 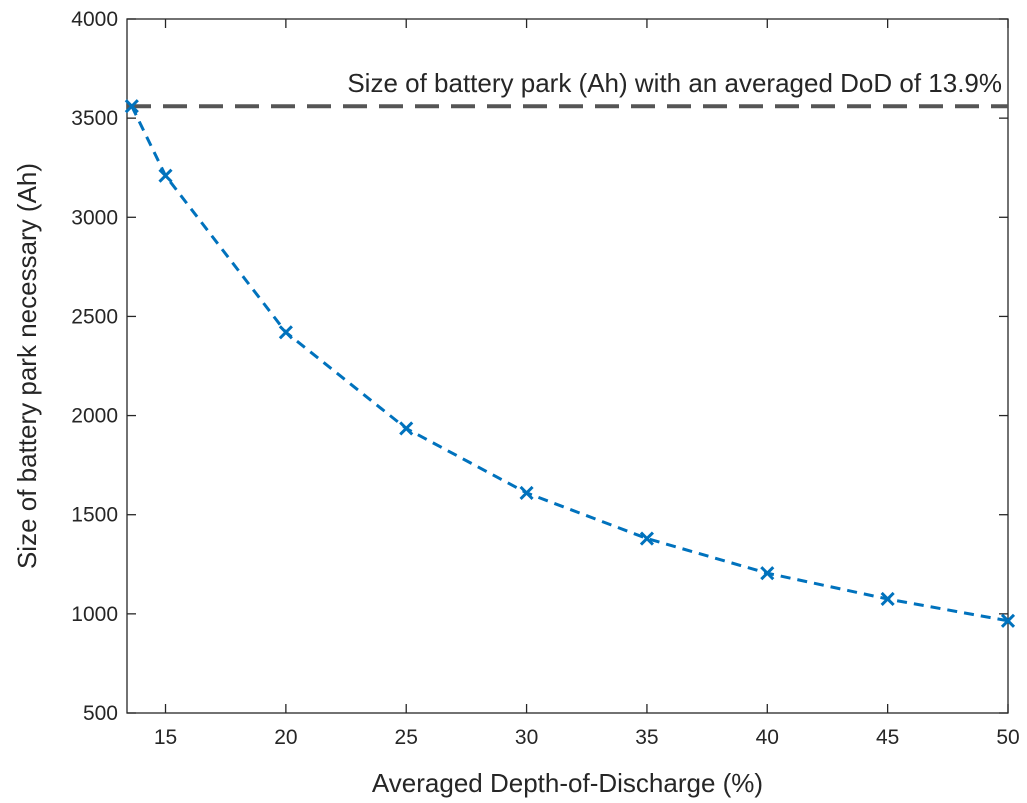 What do you see at coordinates (567, 783) in the screenshot?
I see `x-axis-label: Averaged Depth-of-Discharge (%)` at bounding box center [567, 783].